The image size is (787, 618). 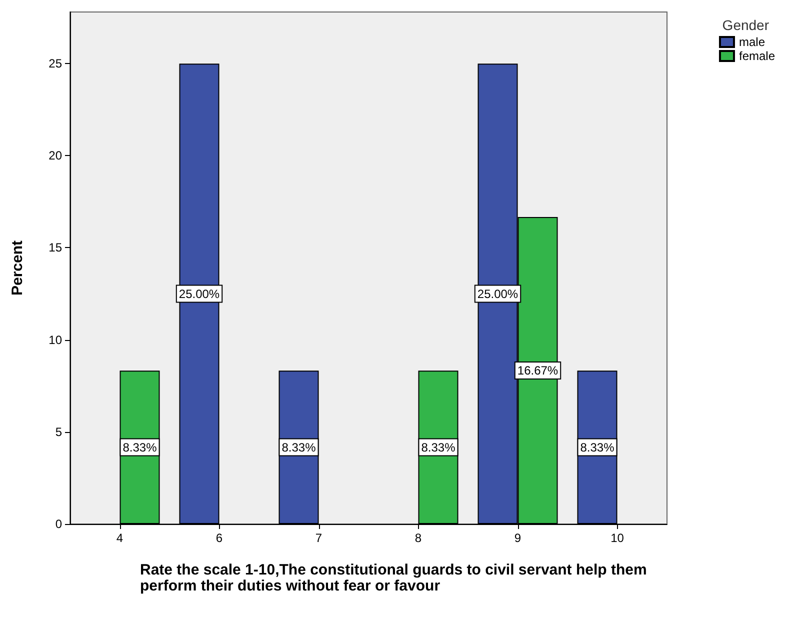 What do you see at coordinates (55, 339) in the screenshot?
I see `y-tick-label: 10` at bounding box center [55, 339].